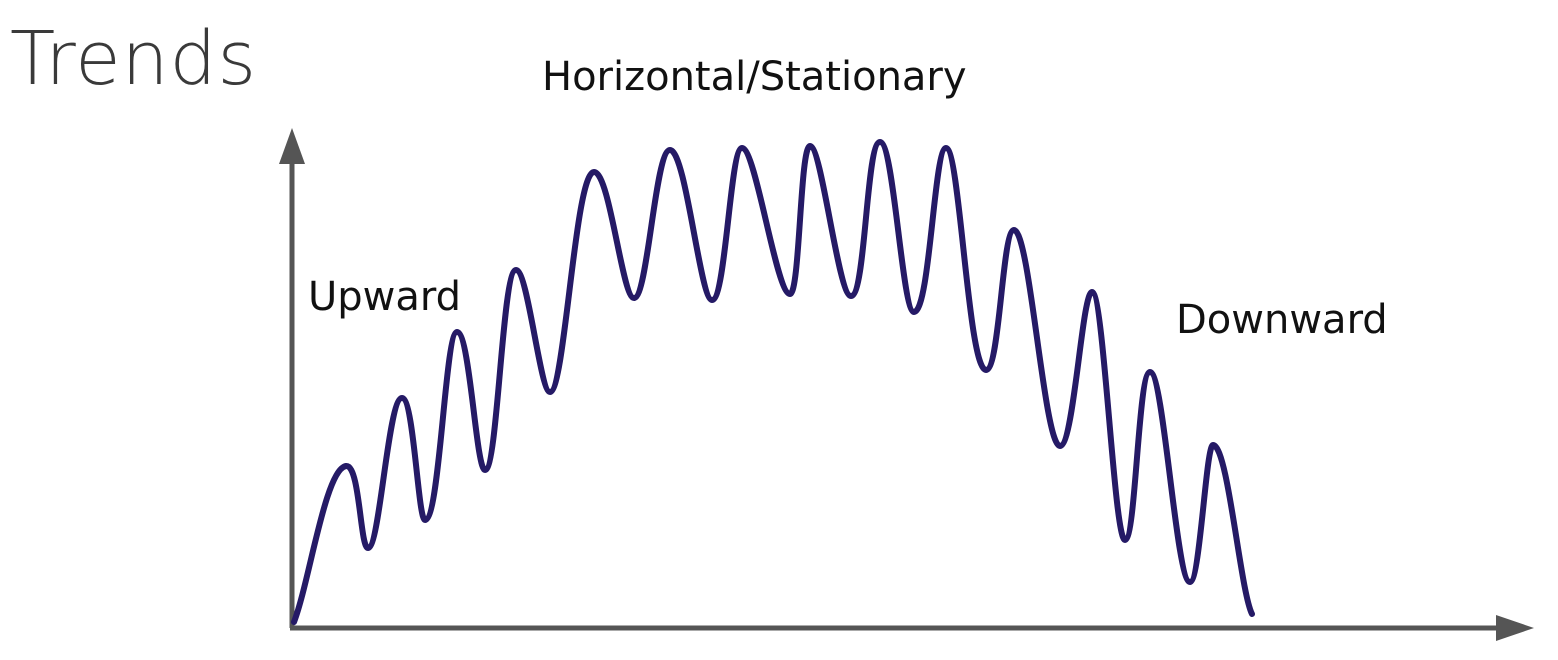 The image size is (1558, 660). Describe the element at coordinates (1282, 320) in the screenshot. I see `label-downward: Downward` at that location.